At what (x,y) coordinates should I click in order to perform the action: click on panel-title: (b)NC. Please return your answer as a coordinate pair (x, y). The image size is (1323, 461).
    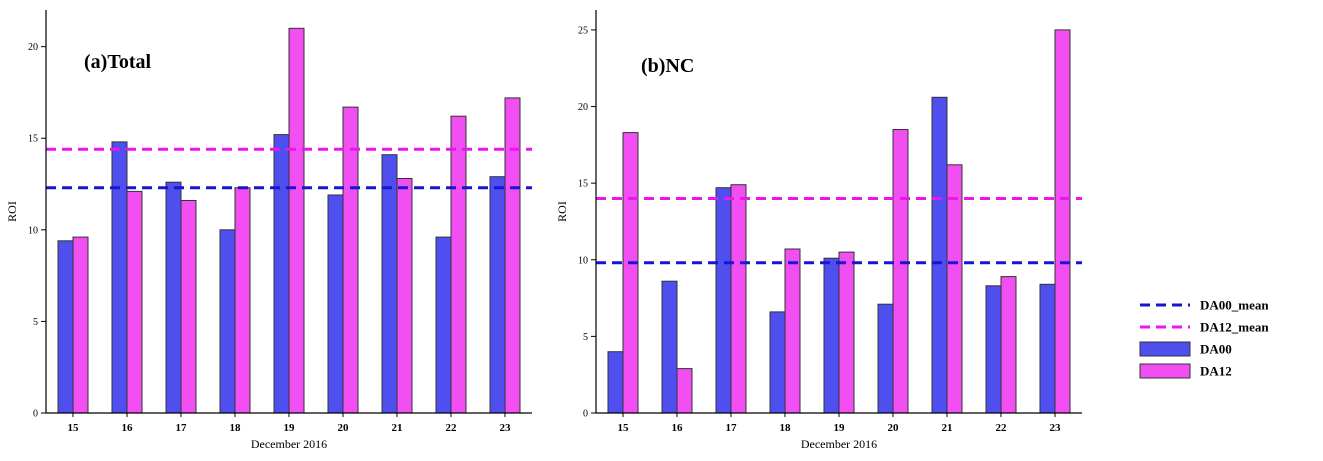
    Looking at the image, I should click on (667, 66).